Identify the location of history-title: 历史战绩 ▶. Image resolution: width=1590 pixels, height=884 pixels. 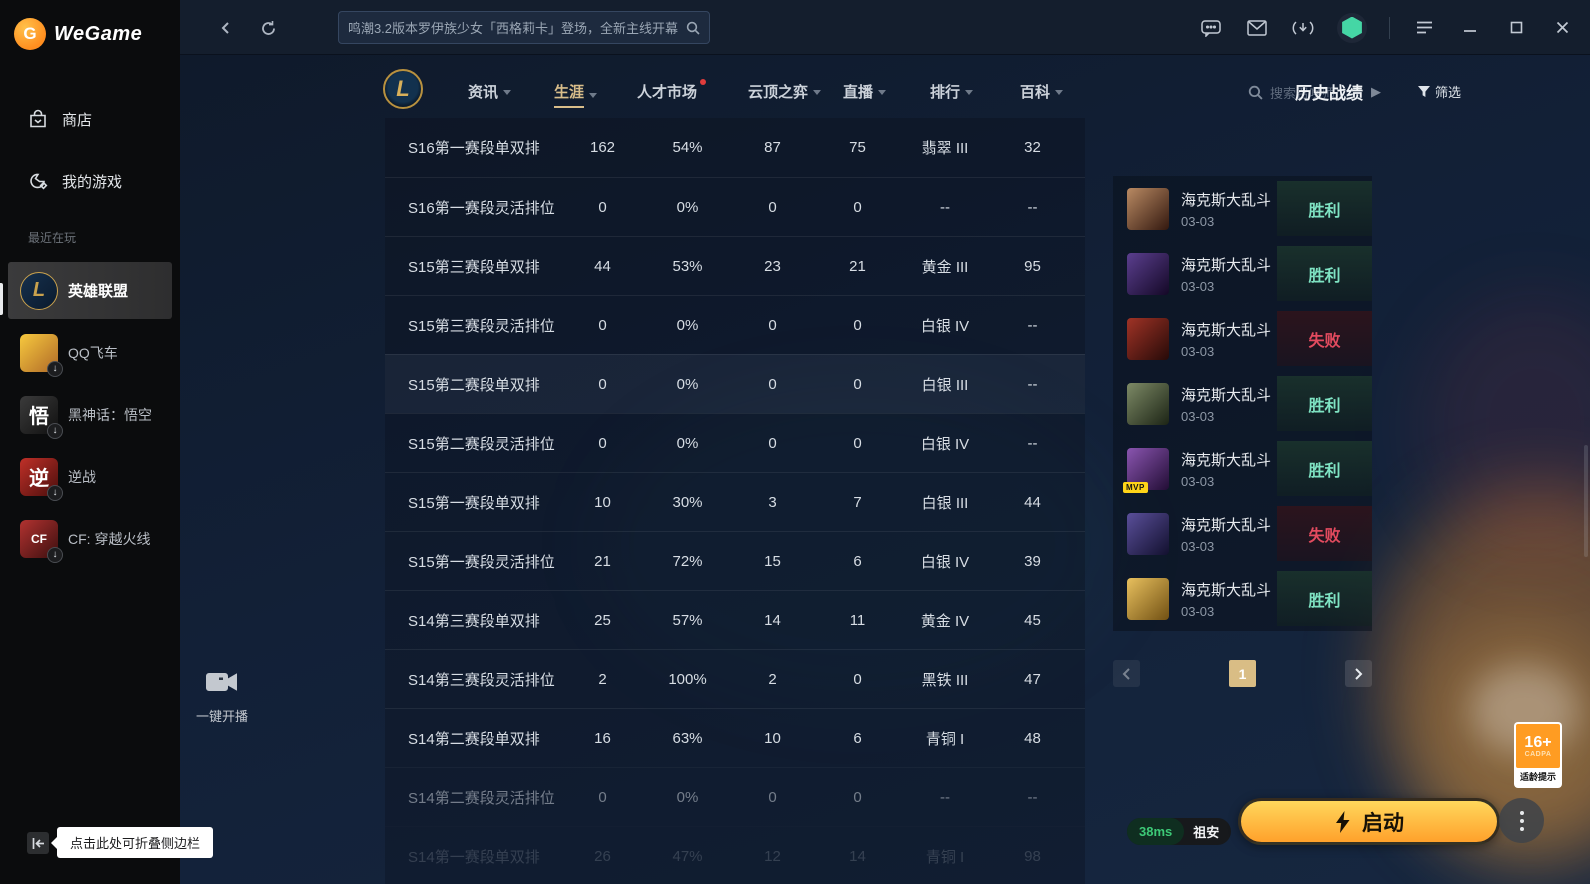
(1338, 91).